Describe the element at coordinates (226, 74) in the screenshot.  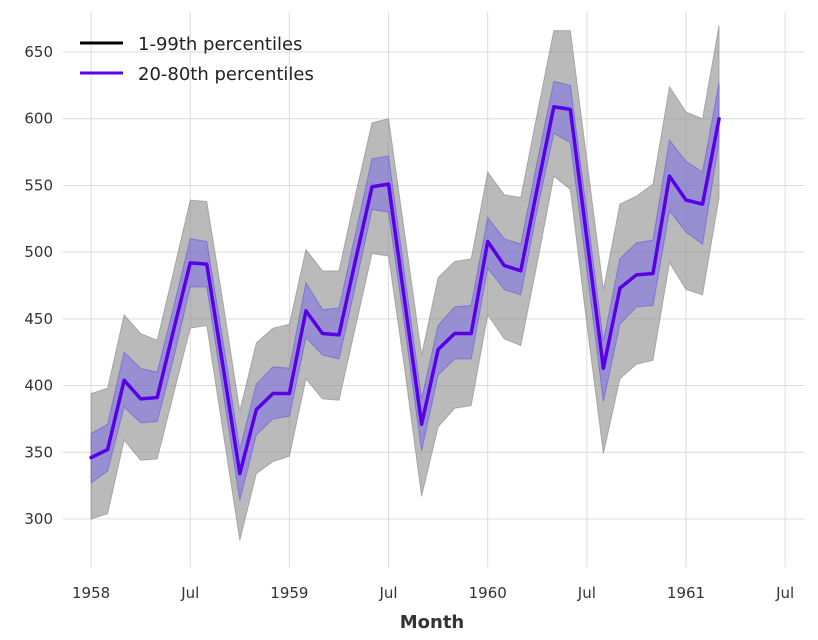
I see `legend-label-20-80: 20-80th percentiles` at that location.